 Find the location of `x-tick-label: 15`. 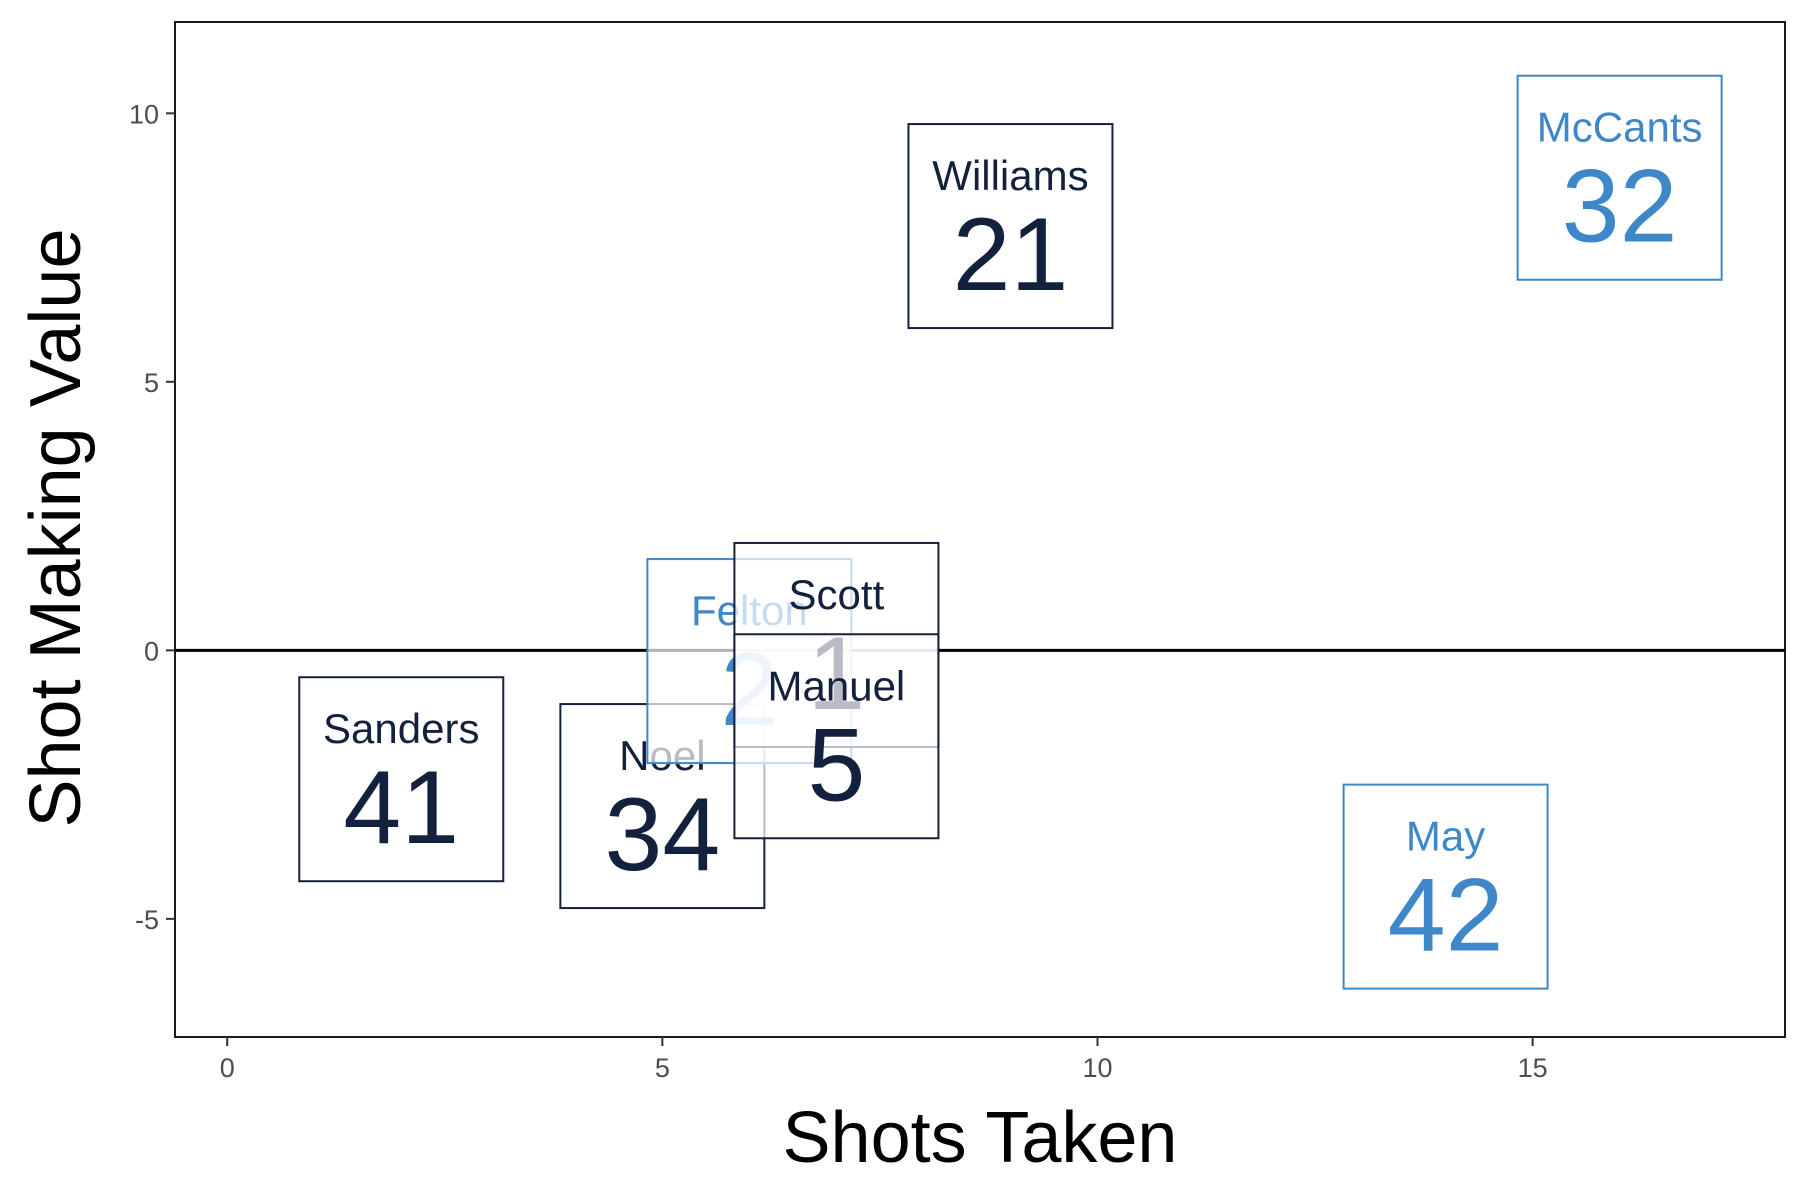

x-tick-label: 15 is located at coordinates (1533, 1068).